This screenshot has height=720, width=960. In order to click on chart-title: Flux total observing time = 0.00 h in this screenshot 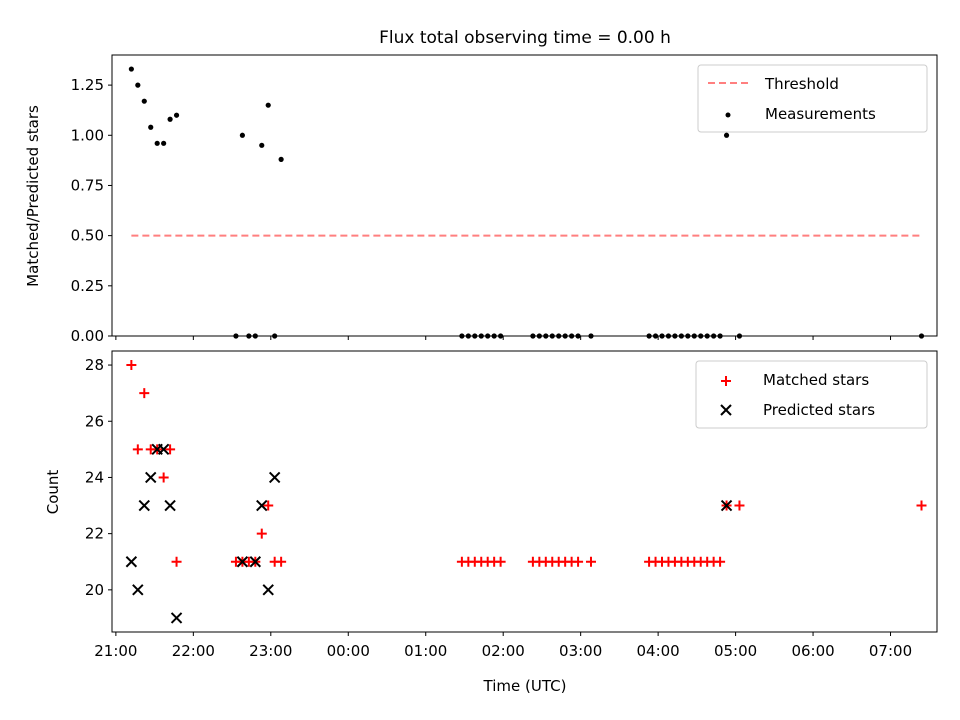, I will do `click(525, 38)`.